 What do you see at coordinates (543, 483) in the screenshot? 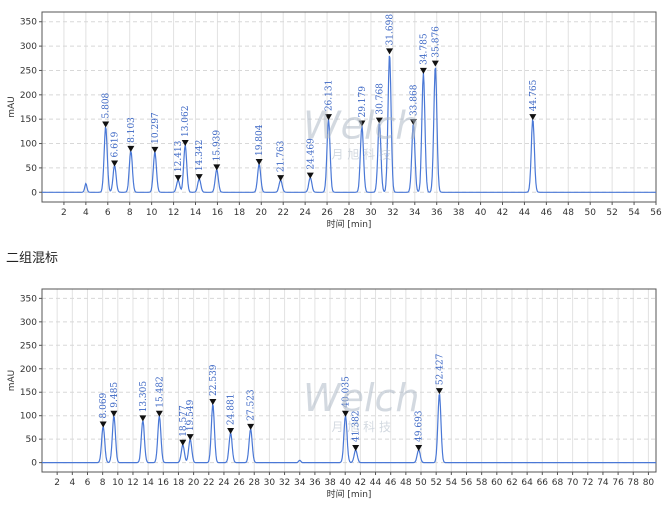
I see `x-tick-label: 66` at bounding box center [543, 483].